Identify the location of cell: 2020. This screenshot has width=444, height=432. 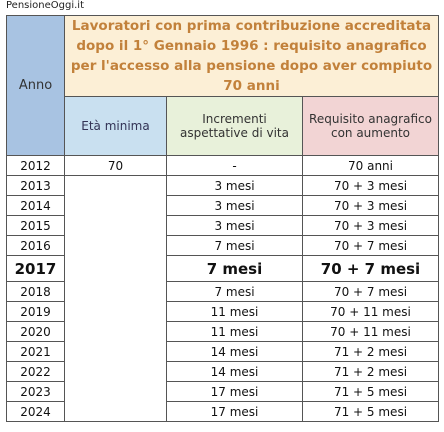
(35, 331).